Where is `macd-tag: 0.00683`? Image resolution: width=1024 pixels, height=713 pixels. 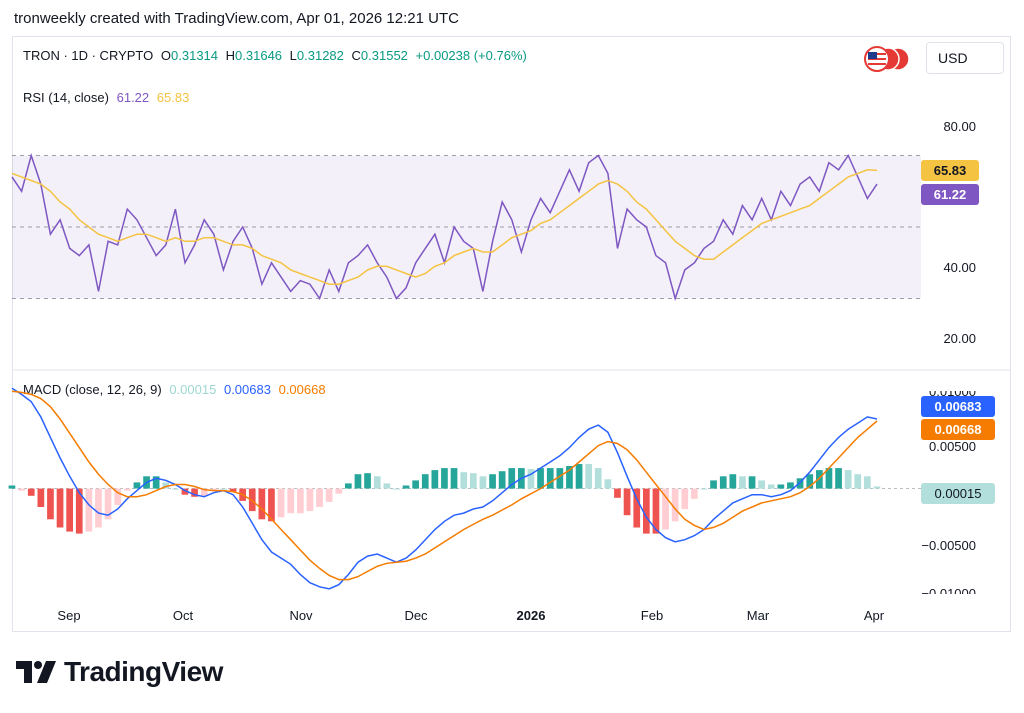
macd-tag: 0.00683 is located at coordinates (958, 406).